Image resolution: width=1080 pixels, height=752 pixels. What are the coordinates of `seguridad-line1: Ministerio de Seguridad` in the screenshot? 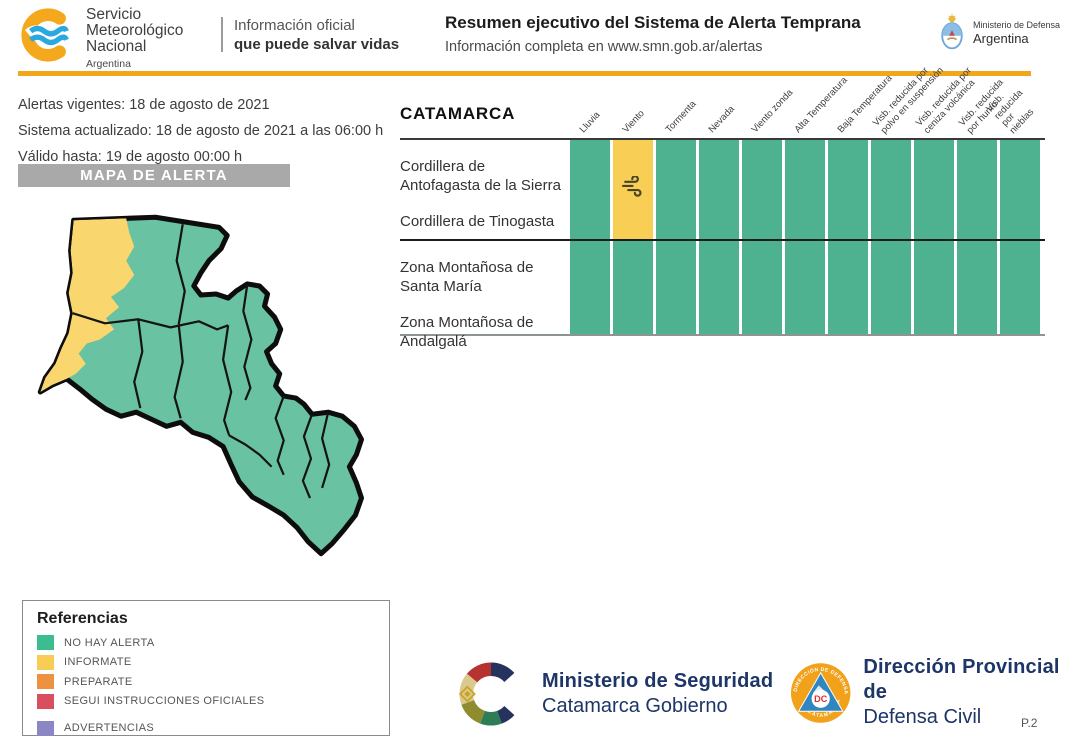 It's located at (658, 681).